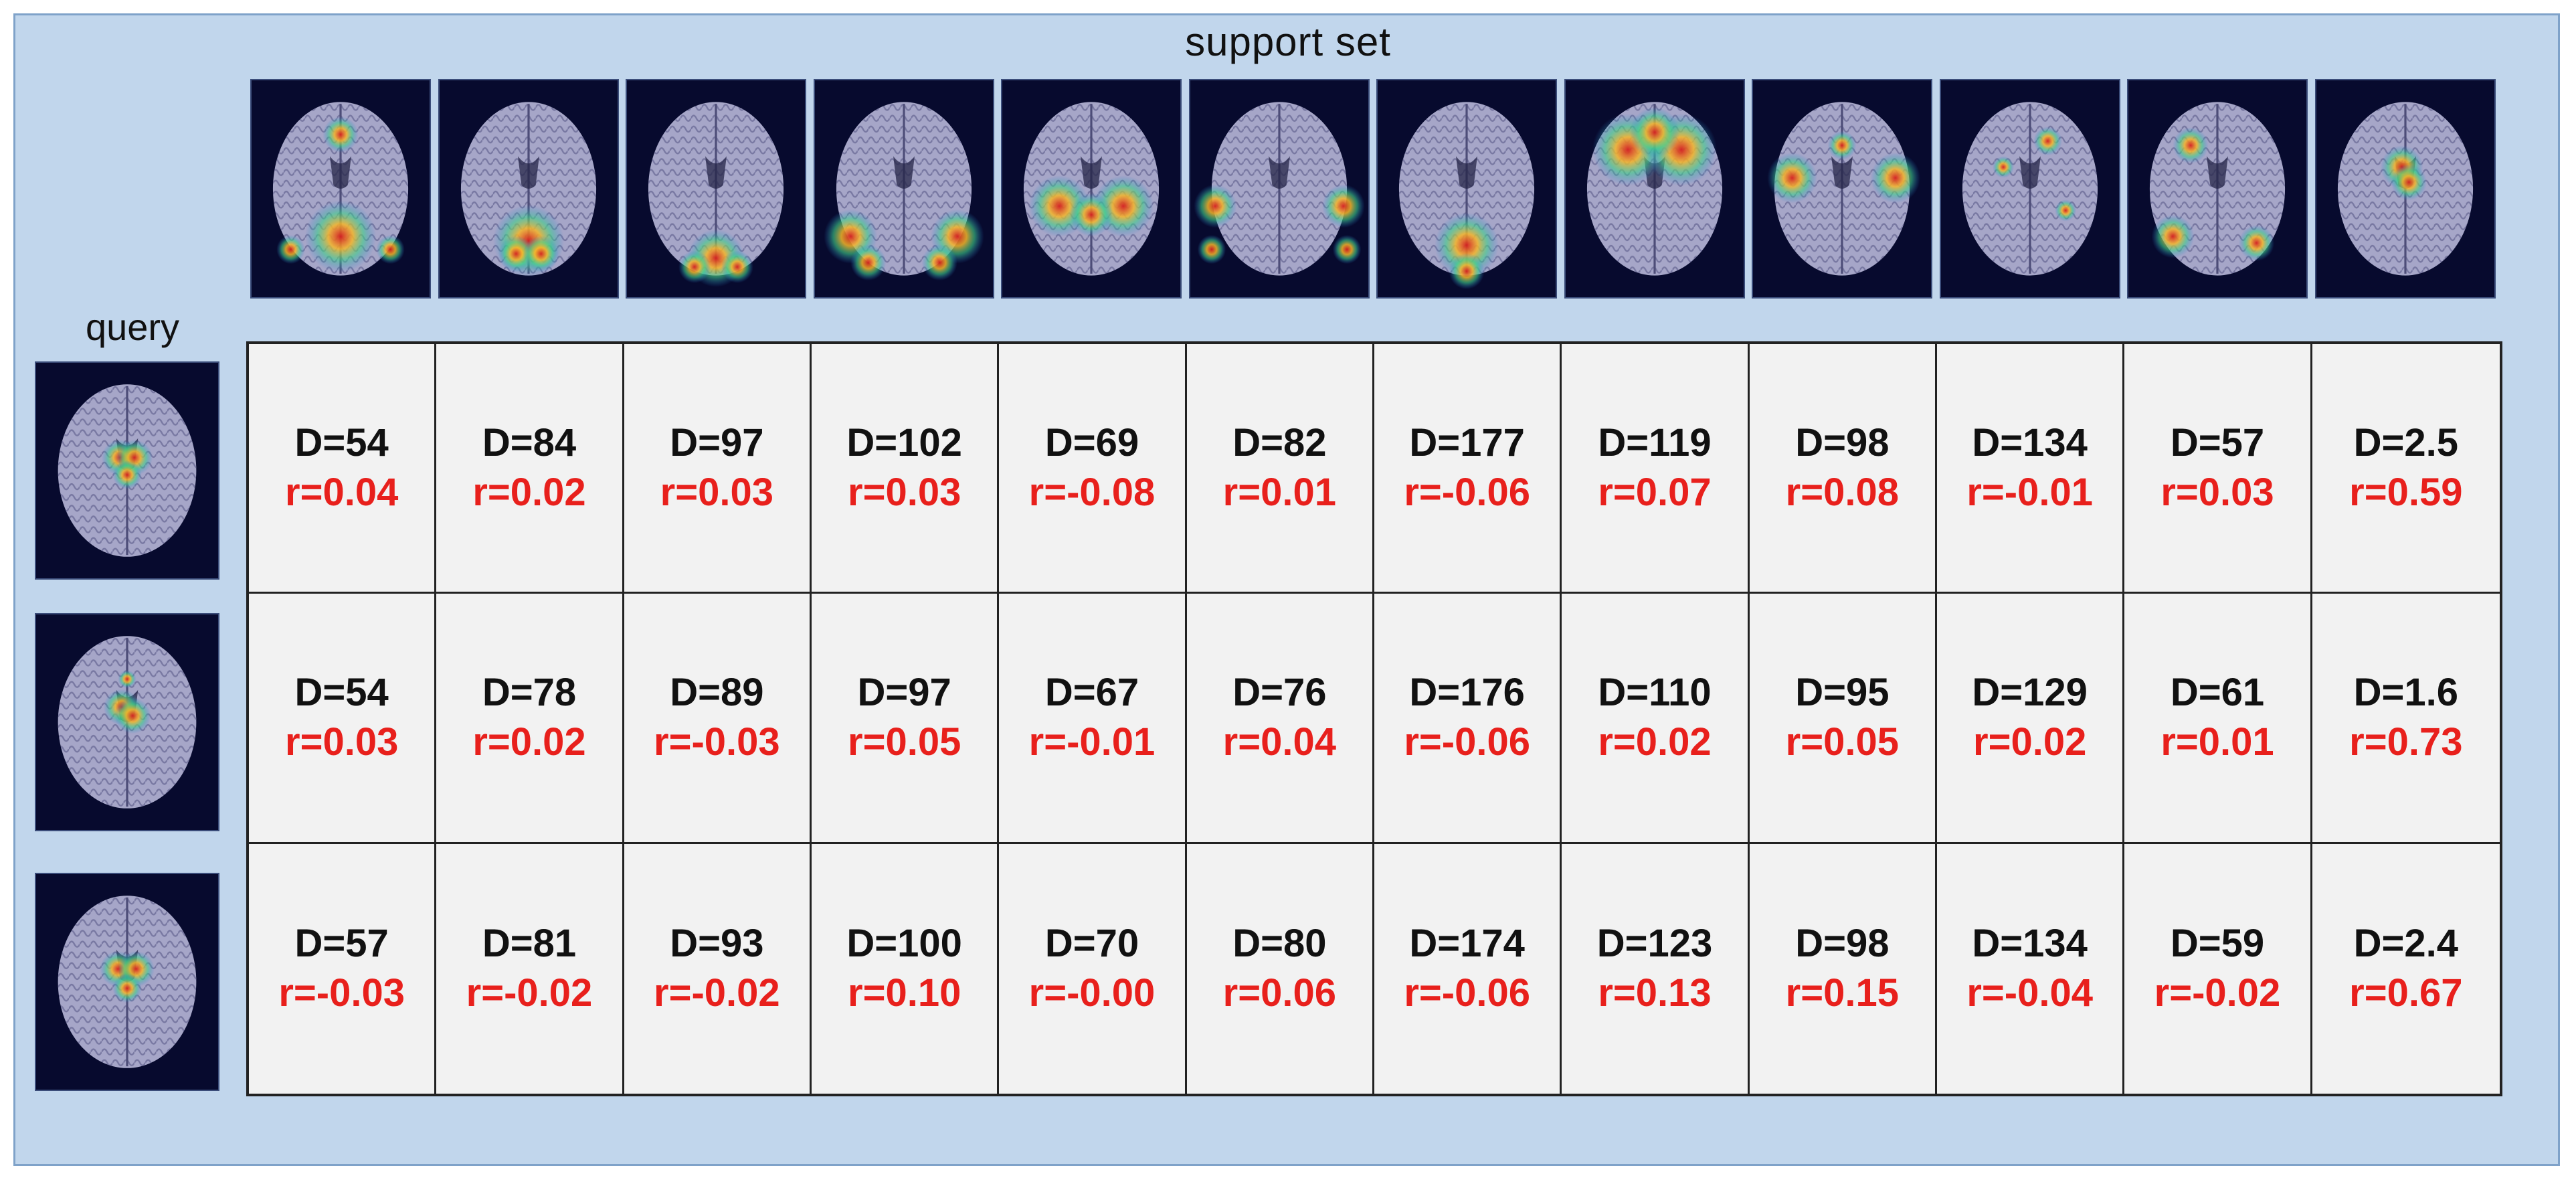  I want to click on distance-value: D=177, so click(1467, 443).